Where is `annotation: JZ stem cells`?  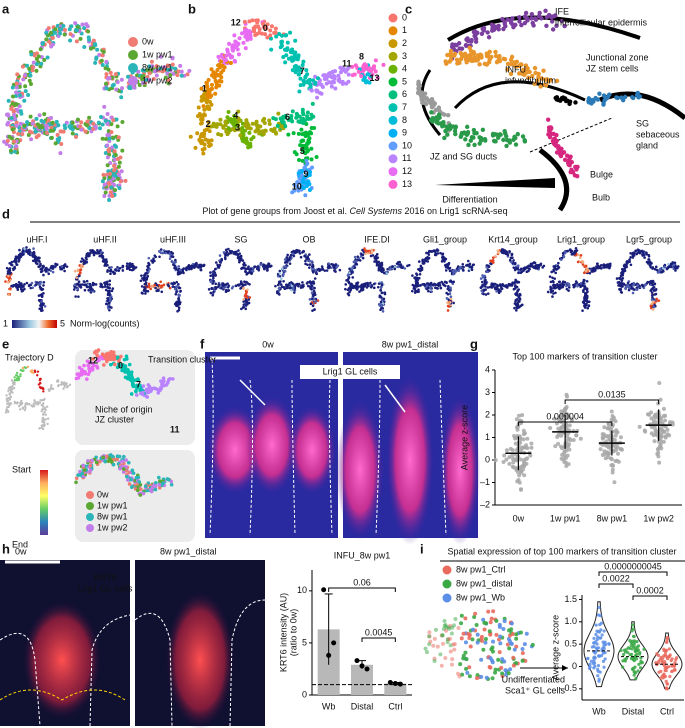
annotation: JZ stem cells is located at coordinates (612, 68).